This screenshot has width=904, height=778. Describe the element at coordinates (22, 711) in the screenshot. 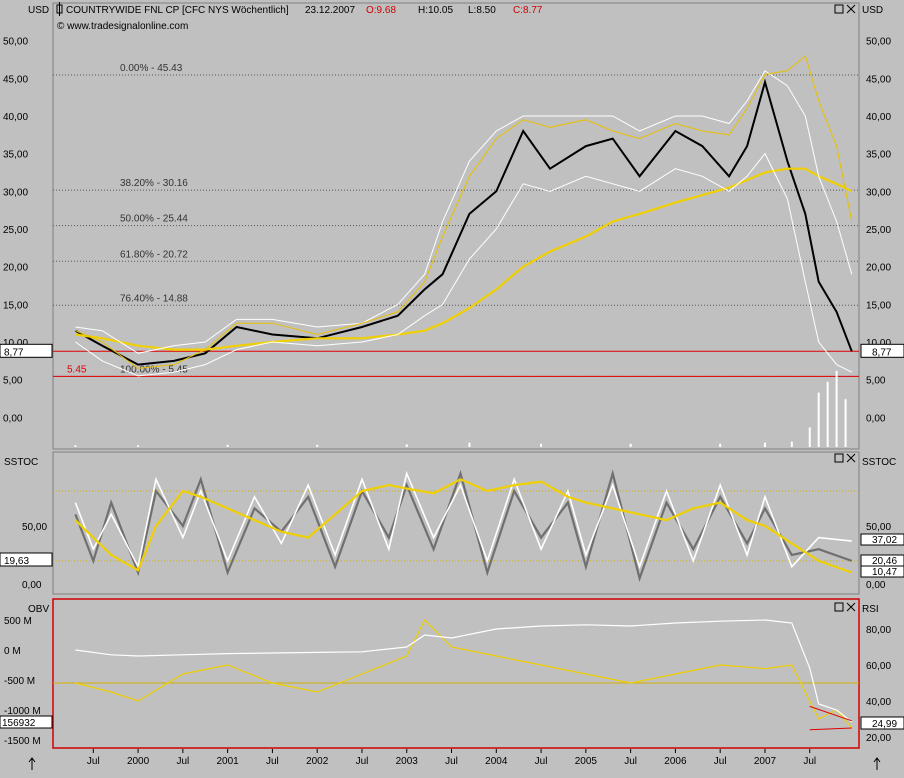

I see `obv-tick: -1000 M` at that location.